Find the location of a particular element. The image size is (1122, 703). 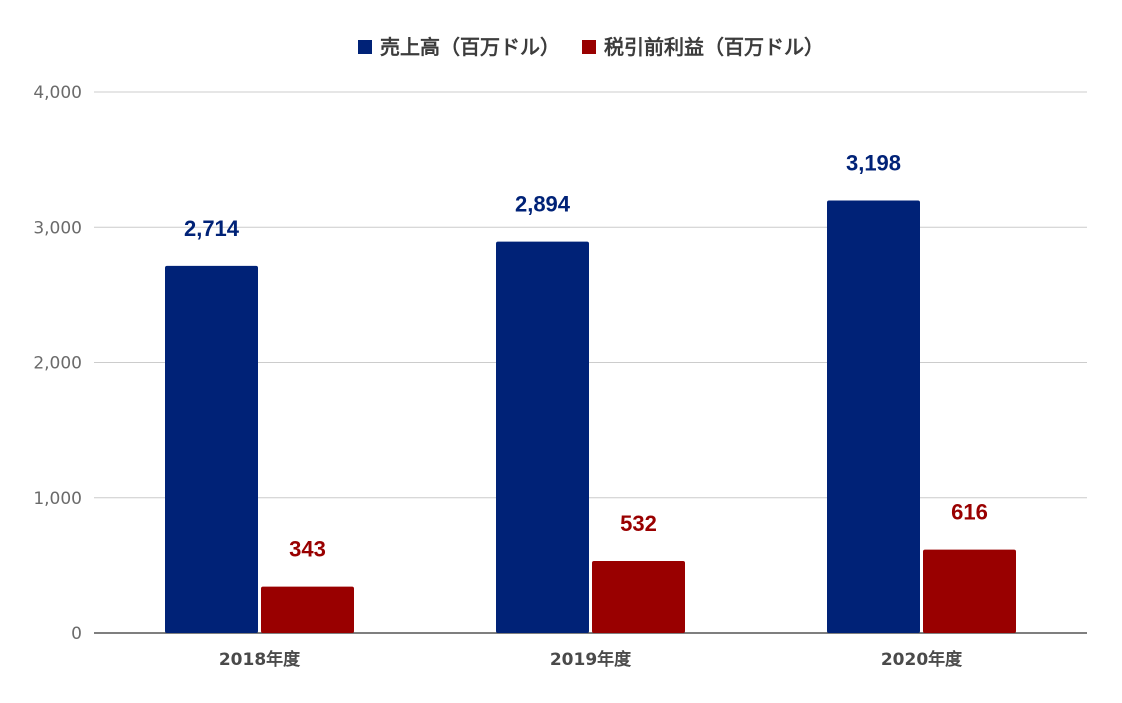

revenue-data-label: 2,714 is located at coordinates (212, 228).